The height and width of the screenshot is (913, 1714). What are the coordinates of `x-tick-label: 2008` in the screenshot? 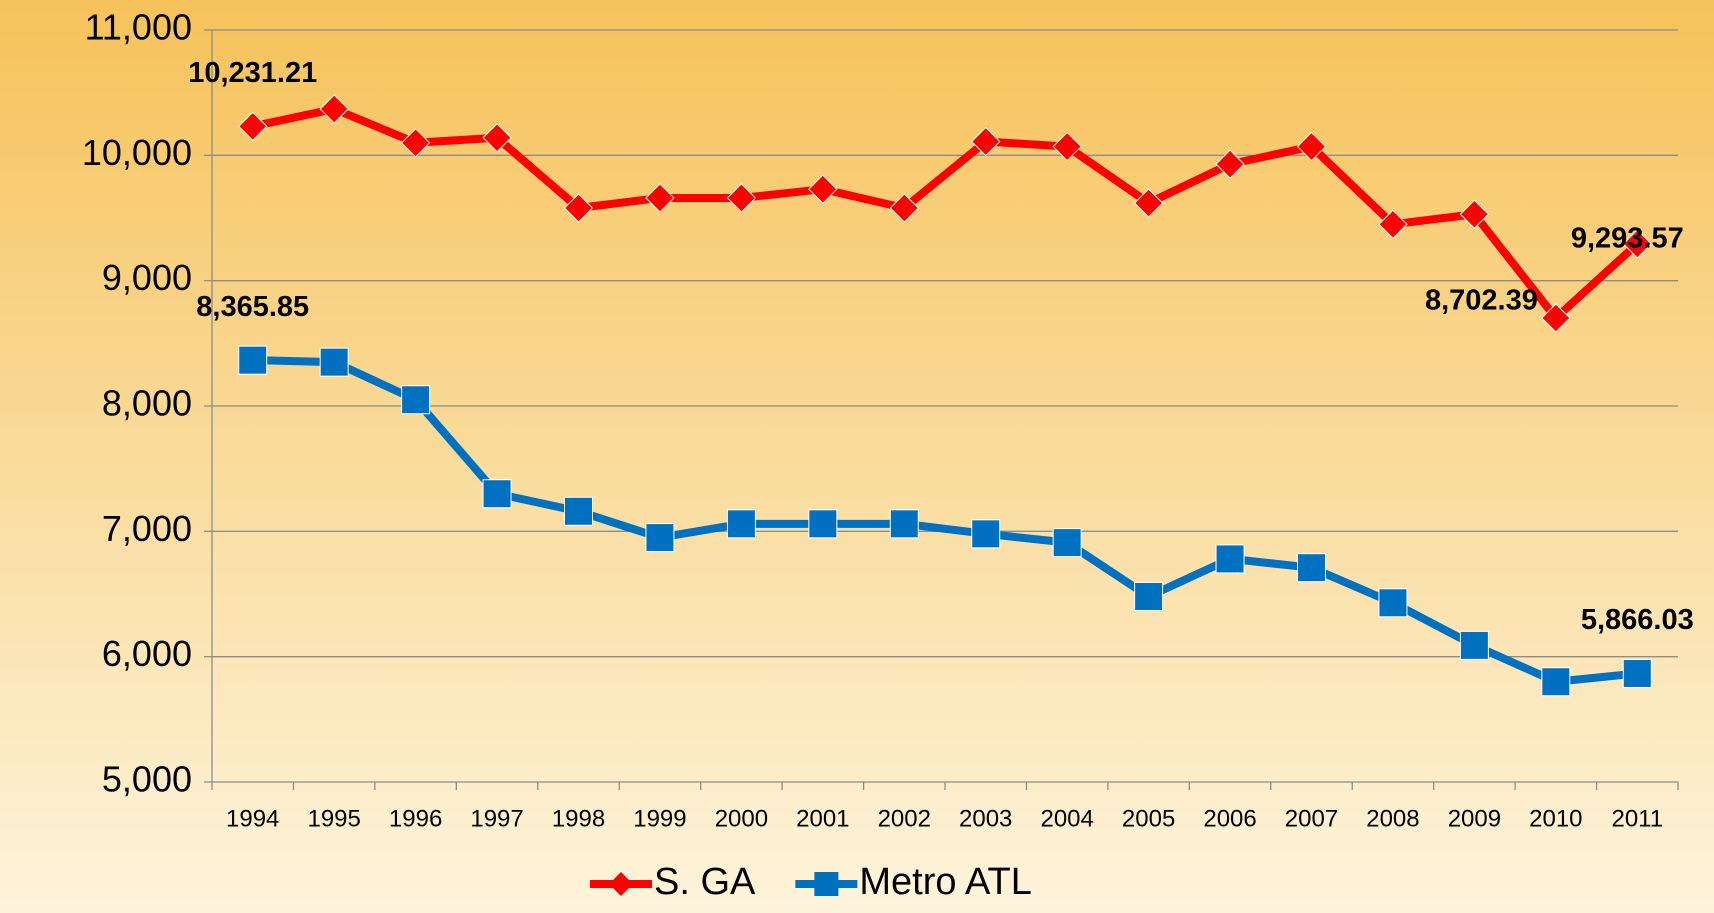 It's located at (1392, 818).